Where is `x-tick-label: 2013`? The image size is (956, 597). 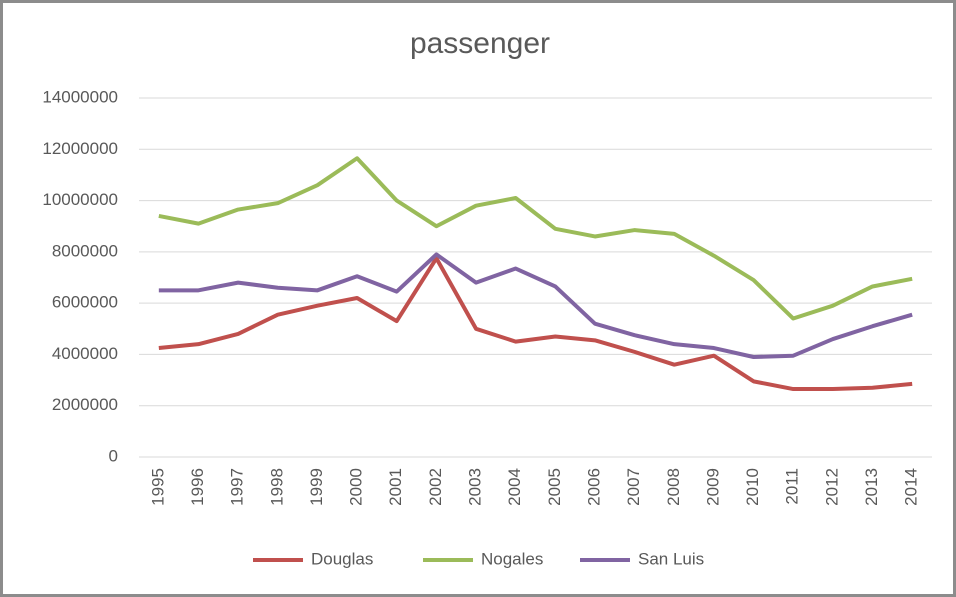
x-tick-label: 2013 is located at coordinates (871, 487).